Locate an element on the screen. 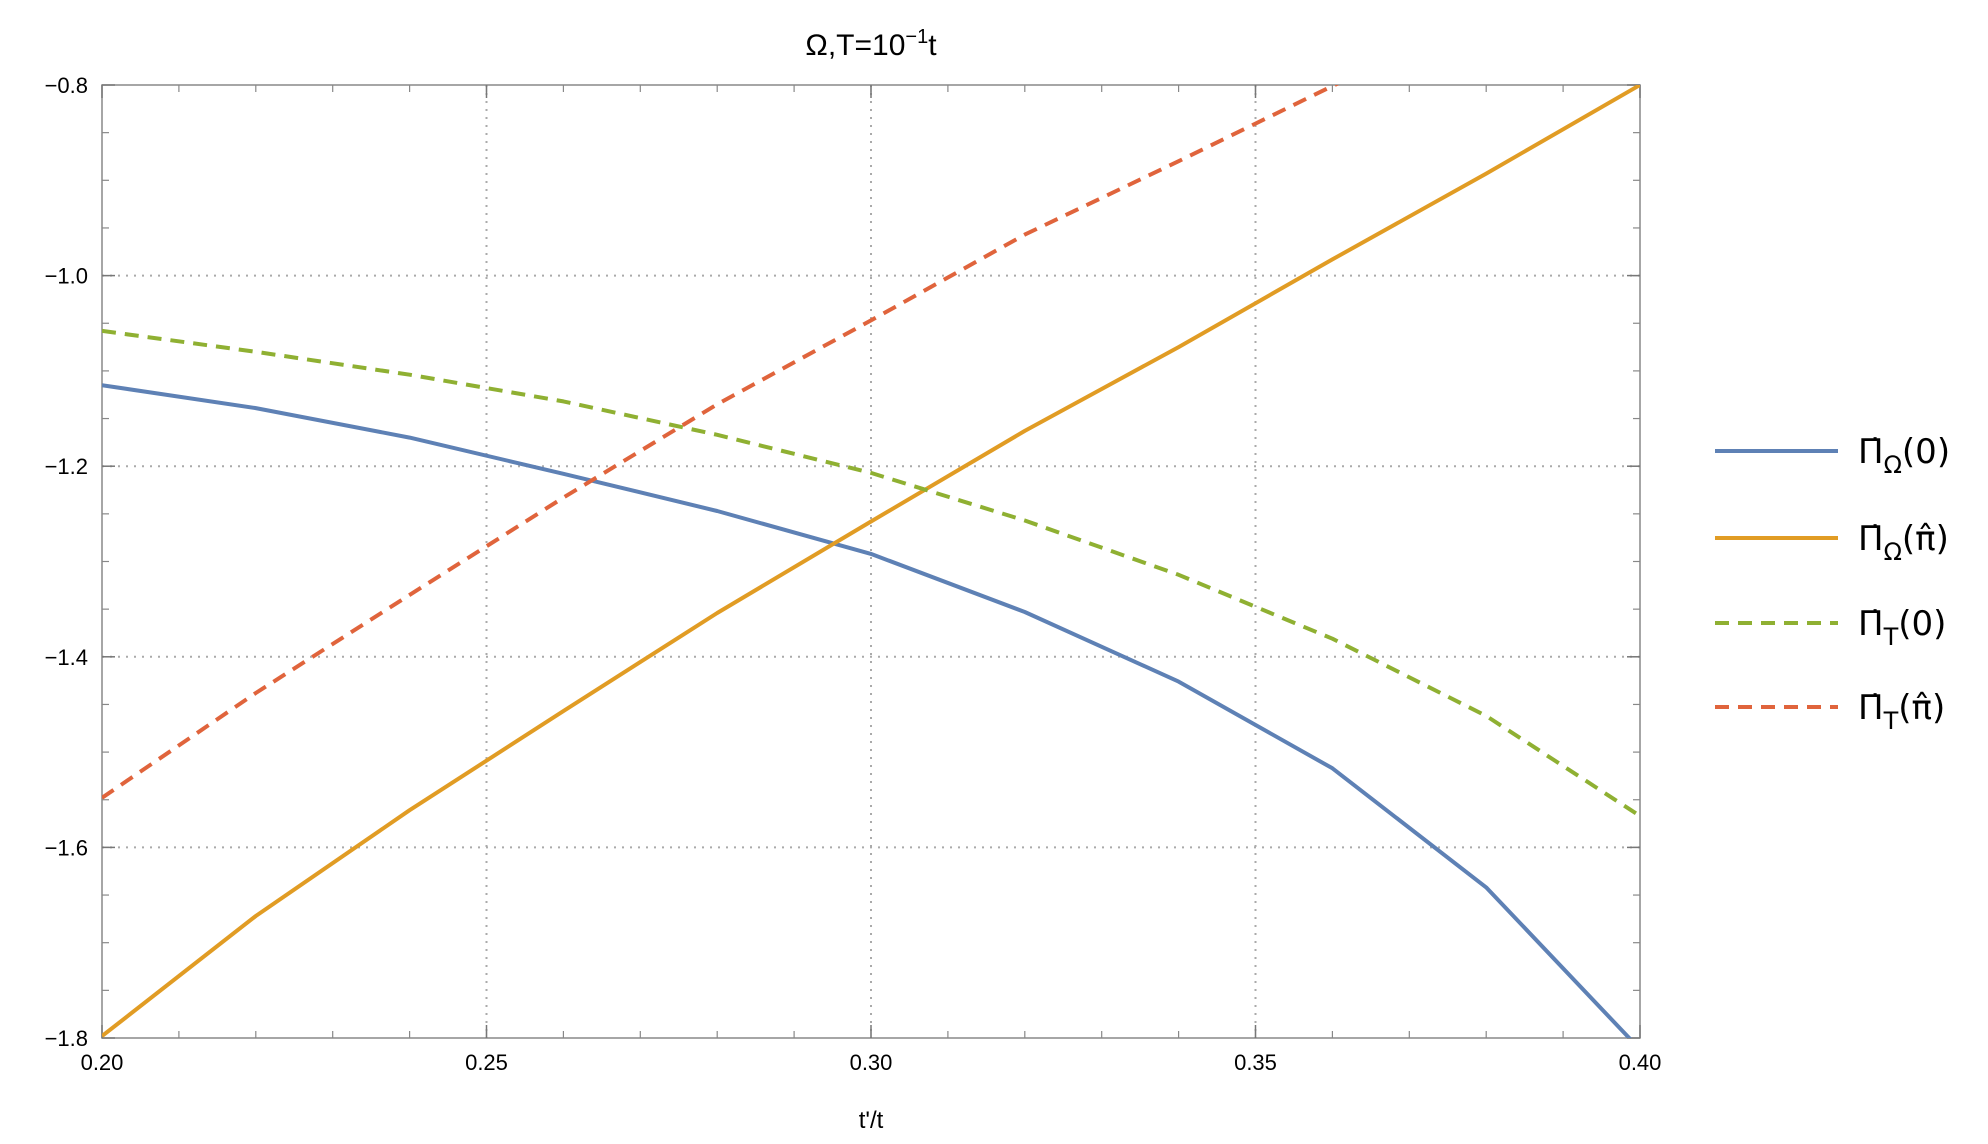 Image resolution: width=1988 pixels, height=1144 pixels. y-tick-label: −1.6 is located at coordinates (66, 847).